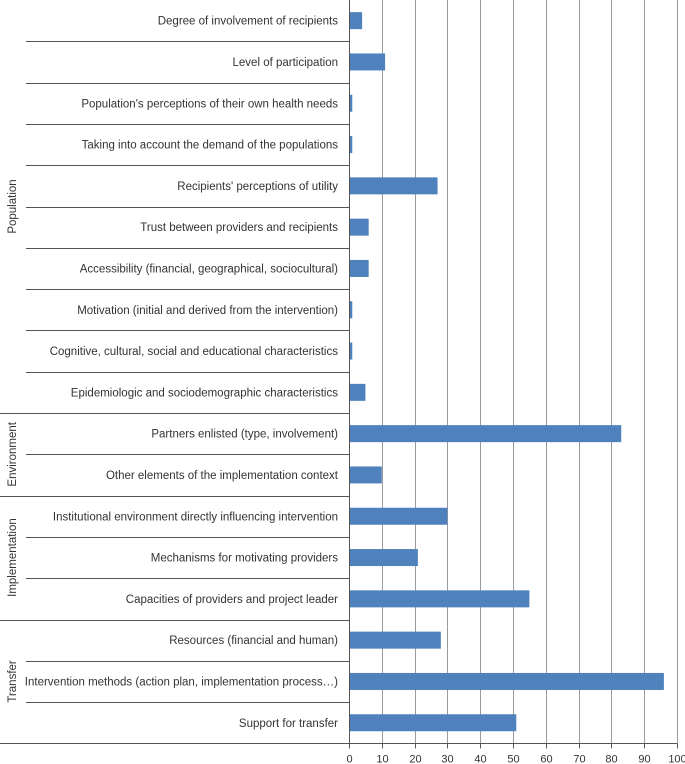 The height and width of the screenshot is (764, 685). What do you see at coordinates (349, 758) in the screenshot?
I see `x-tick-label: 0` at bounding box center [349, 758].